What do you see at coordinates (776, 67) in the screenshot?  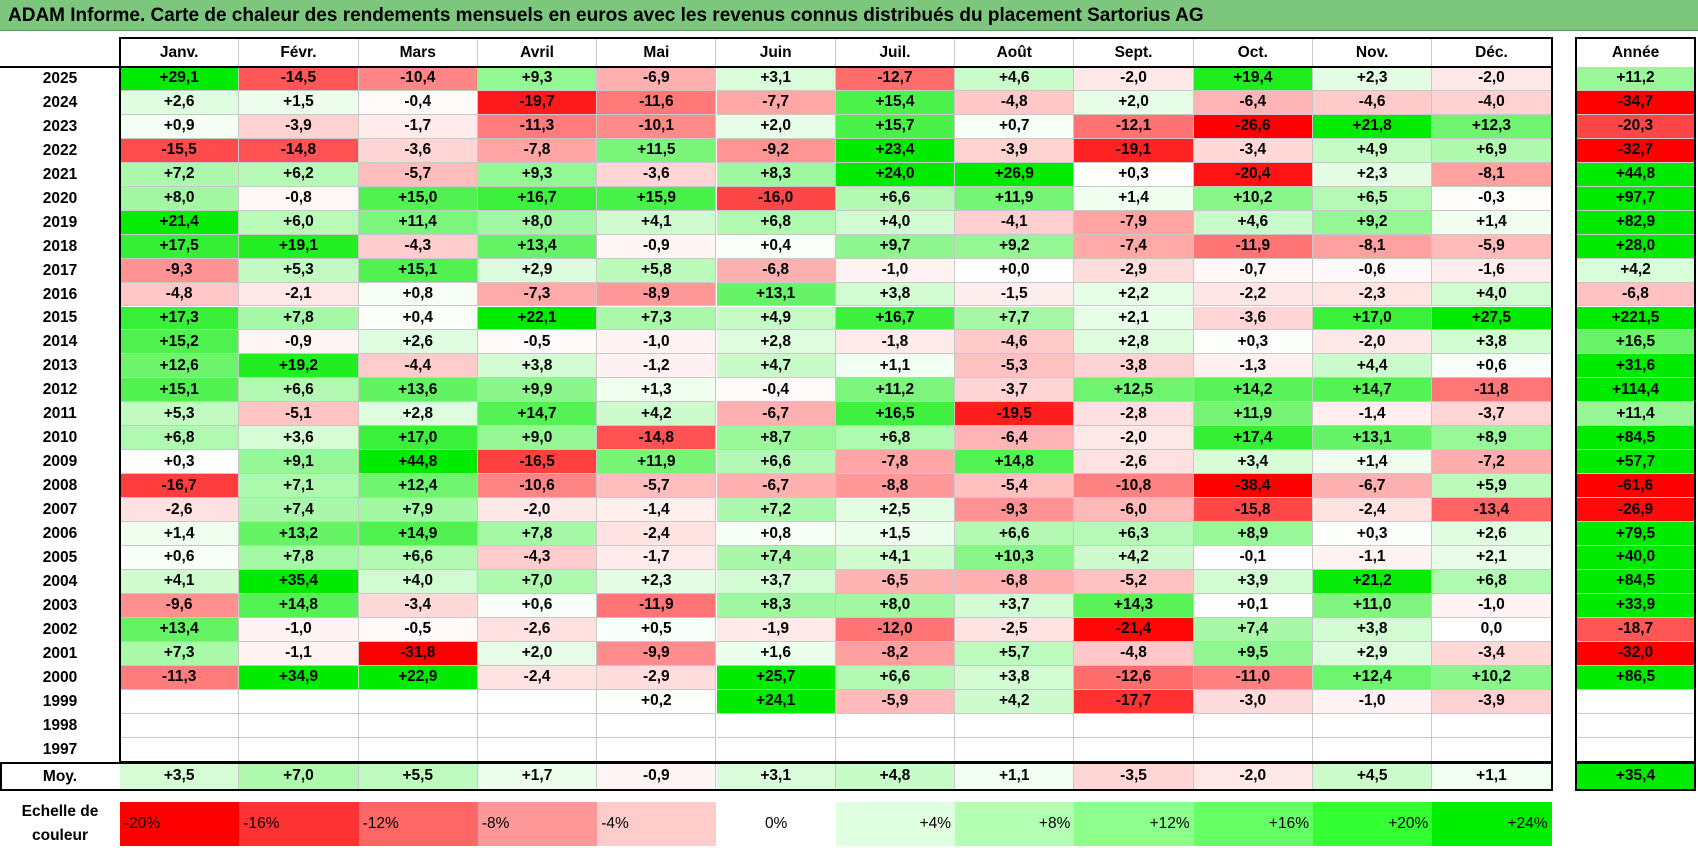 I see `header-divider` at bounding box center [776, 67].